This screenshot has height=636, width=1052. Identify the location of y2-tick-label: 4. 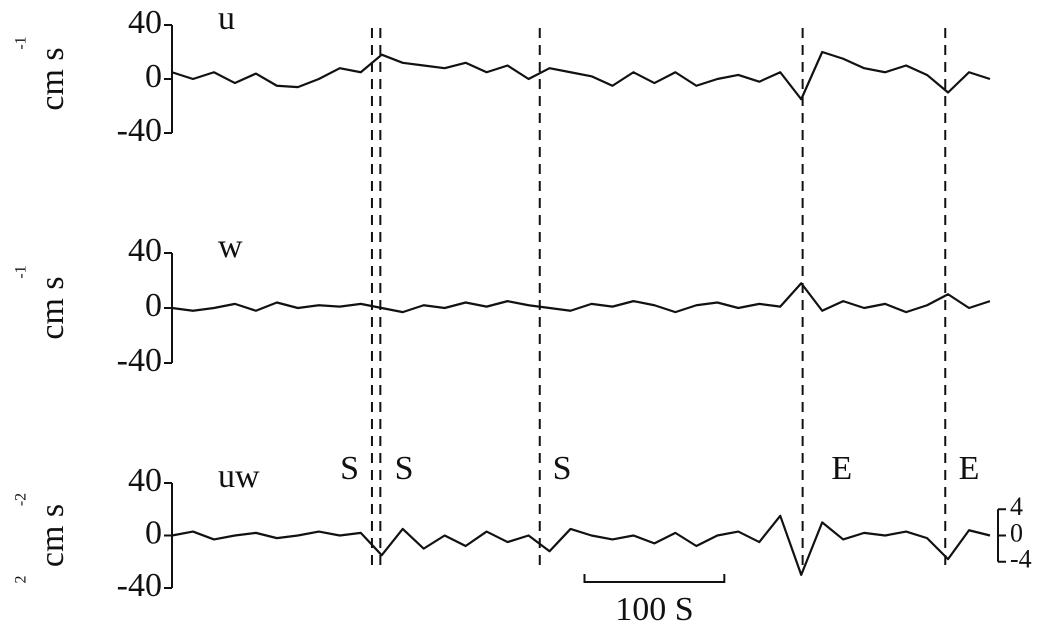
(1016, 506).